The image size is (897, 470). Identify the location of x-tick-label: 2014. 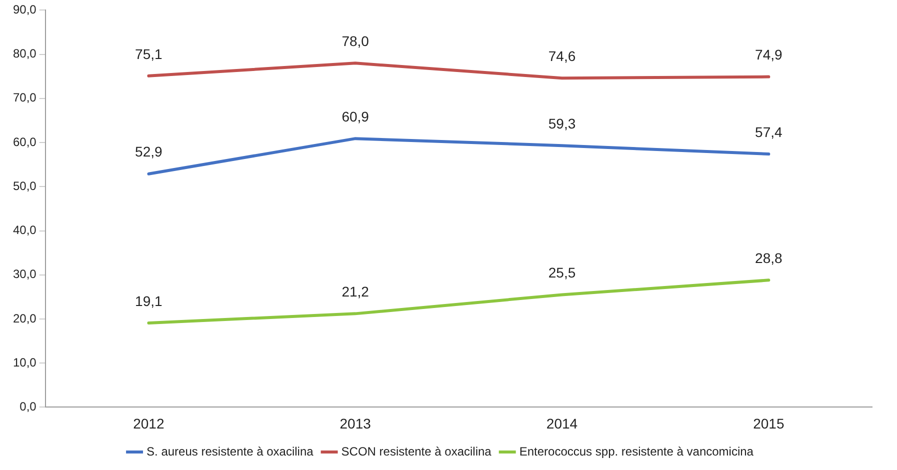
(562, 423).